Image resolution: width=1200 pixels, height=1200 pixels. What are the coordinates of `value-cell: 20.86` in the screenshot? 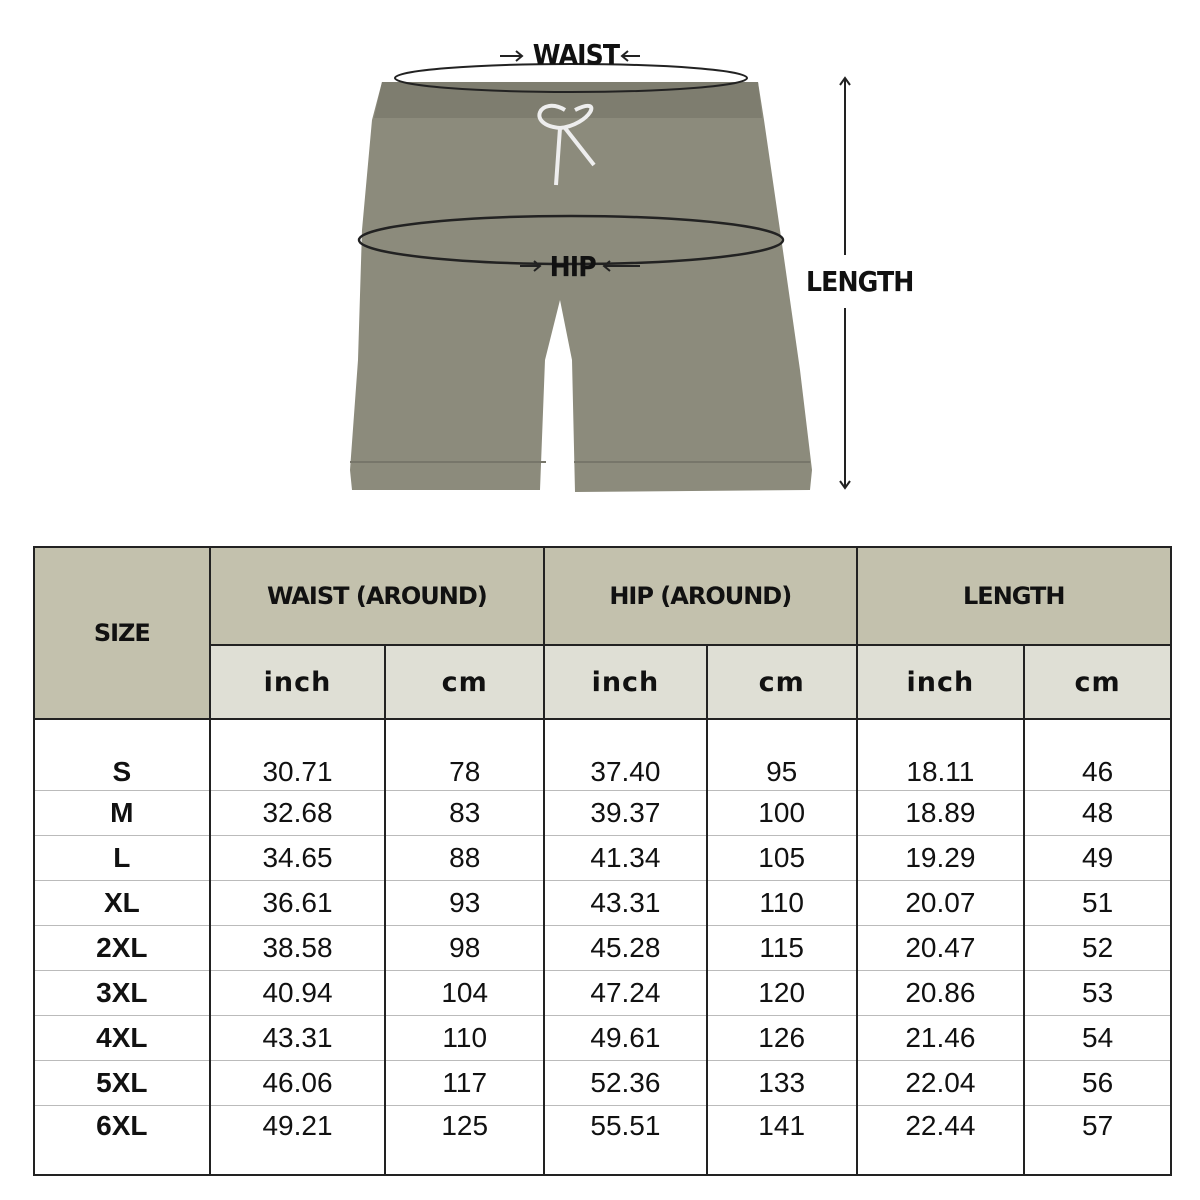 It's located at (940, 993).